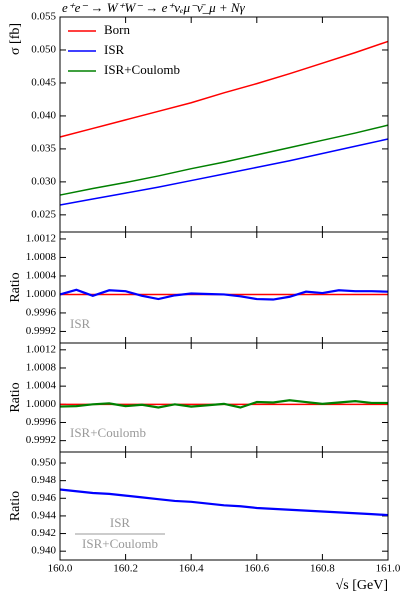  Describe the element at coordinates (125, 569) in the screenshot. I see `x-tick-label: 160.2` at that location.